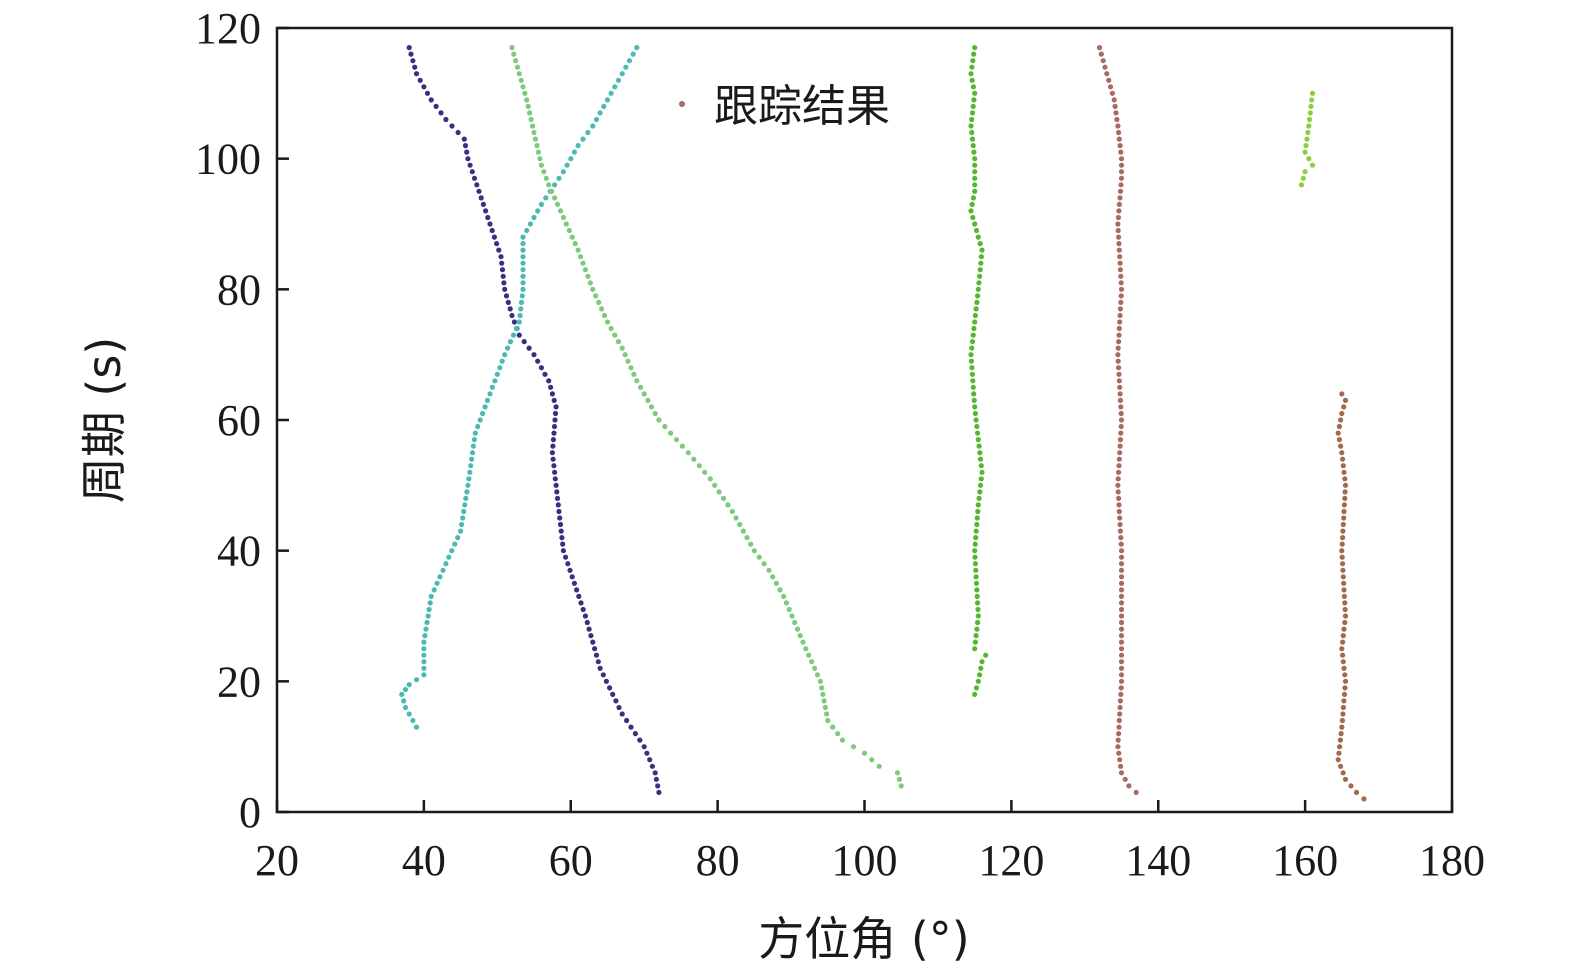 This screenshot has width=1575, height=977. What do you see at coordinates (239, 420) in the screenshot?
I see `y-tick-label: 60` at bounding box center [239, 420].